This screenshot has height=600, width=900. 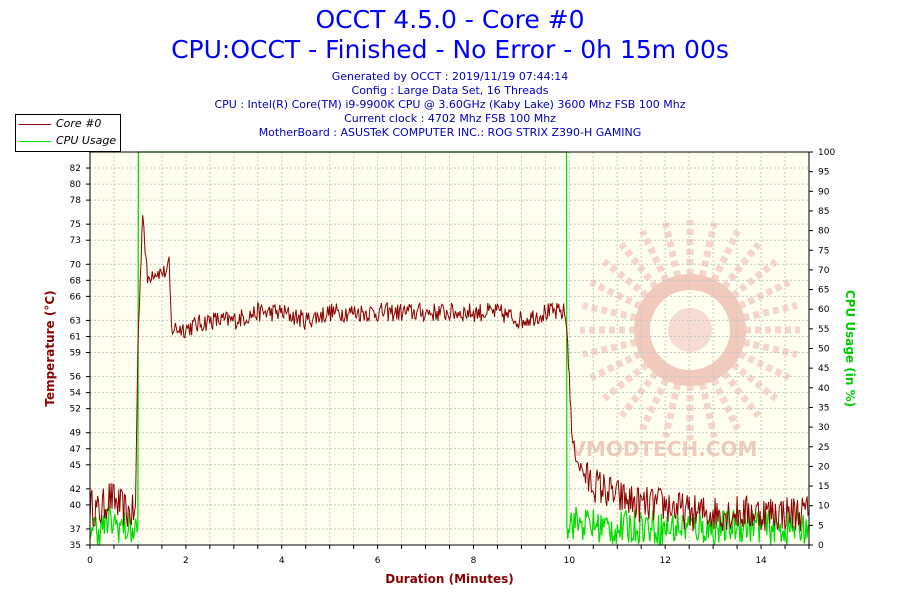 What do you see at coordinates (76, 394) in the screenshot?
I see `y-left-tick-label: 54` at bounding box center [76, 394].